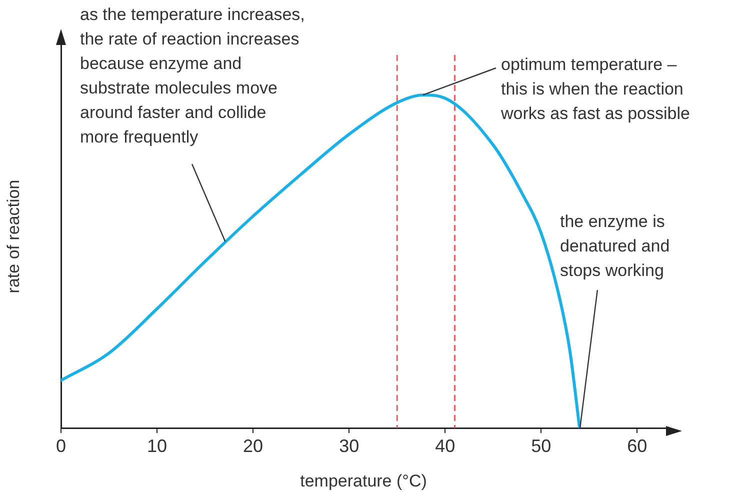 The image size is (734, 496). What do you see at coordinates (615, 246) in the screenshot?
I see `annotation: the enzyme is denatured and stops working` at bounding box center [615, 246].